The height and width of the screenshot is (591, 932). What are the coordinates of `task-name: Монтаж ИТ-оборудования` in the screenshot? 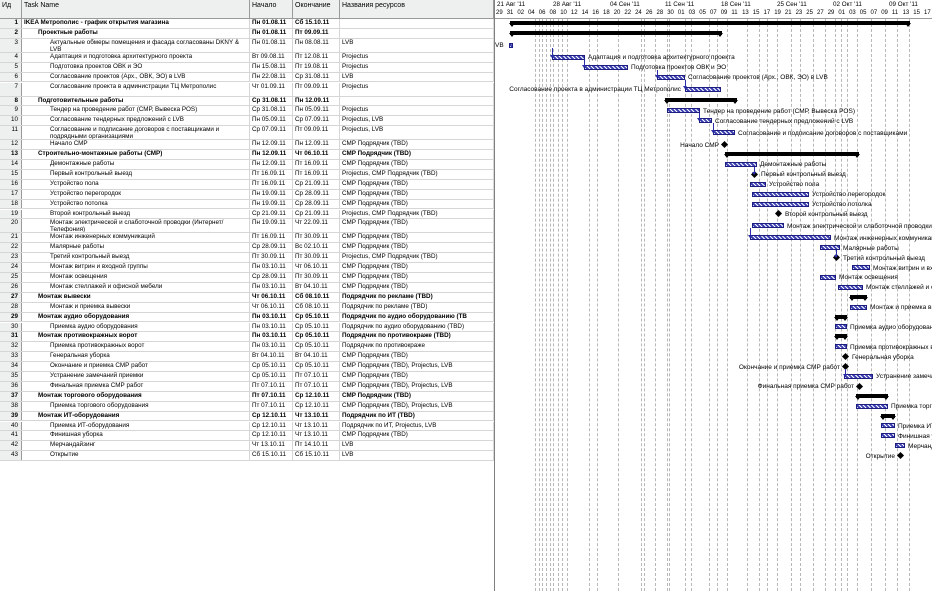 It's located at (136, 416).